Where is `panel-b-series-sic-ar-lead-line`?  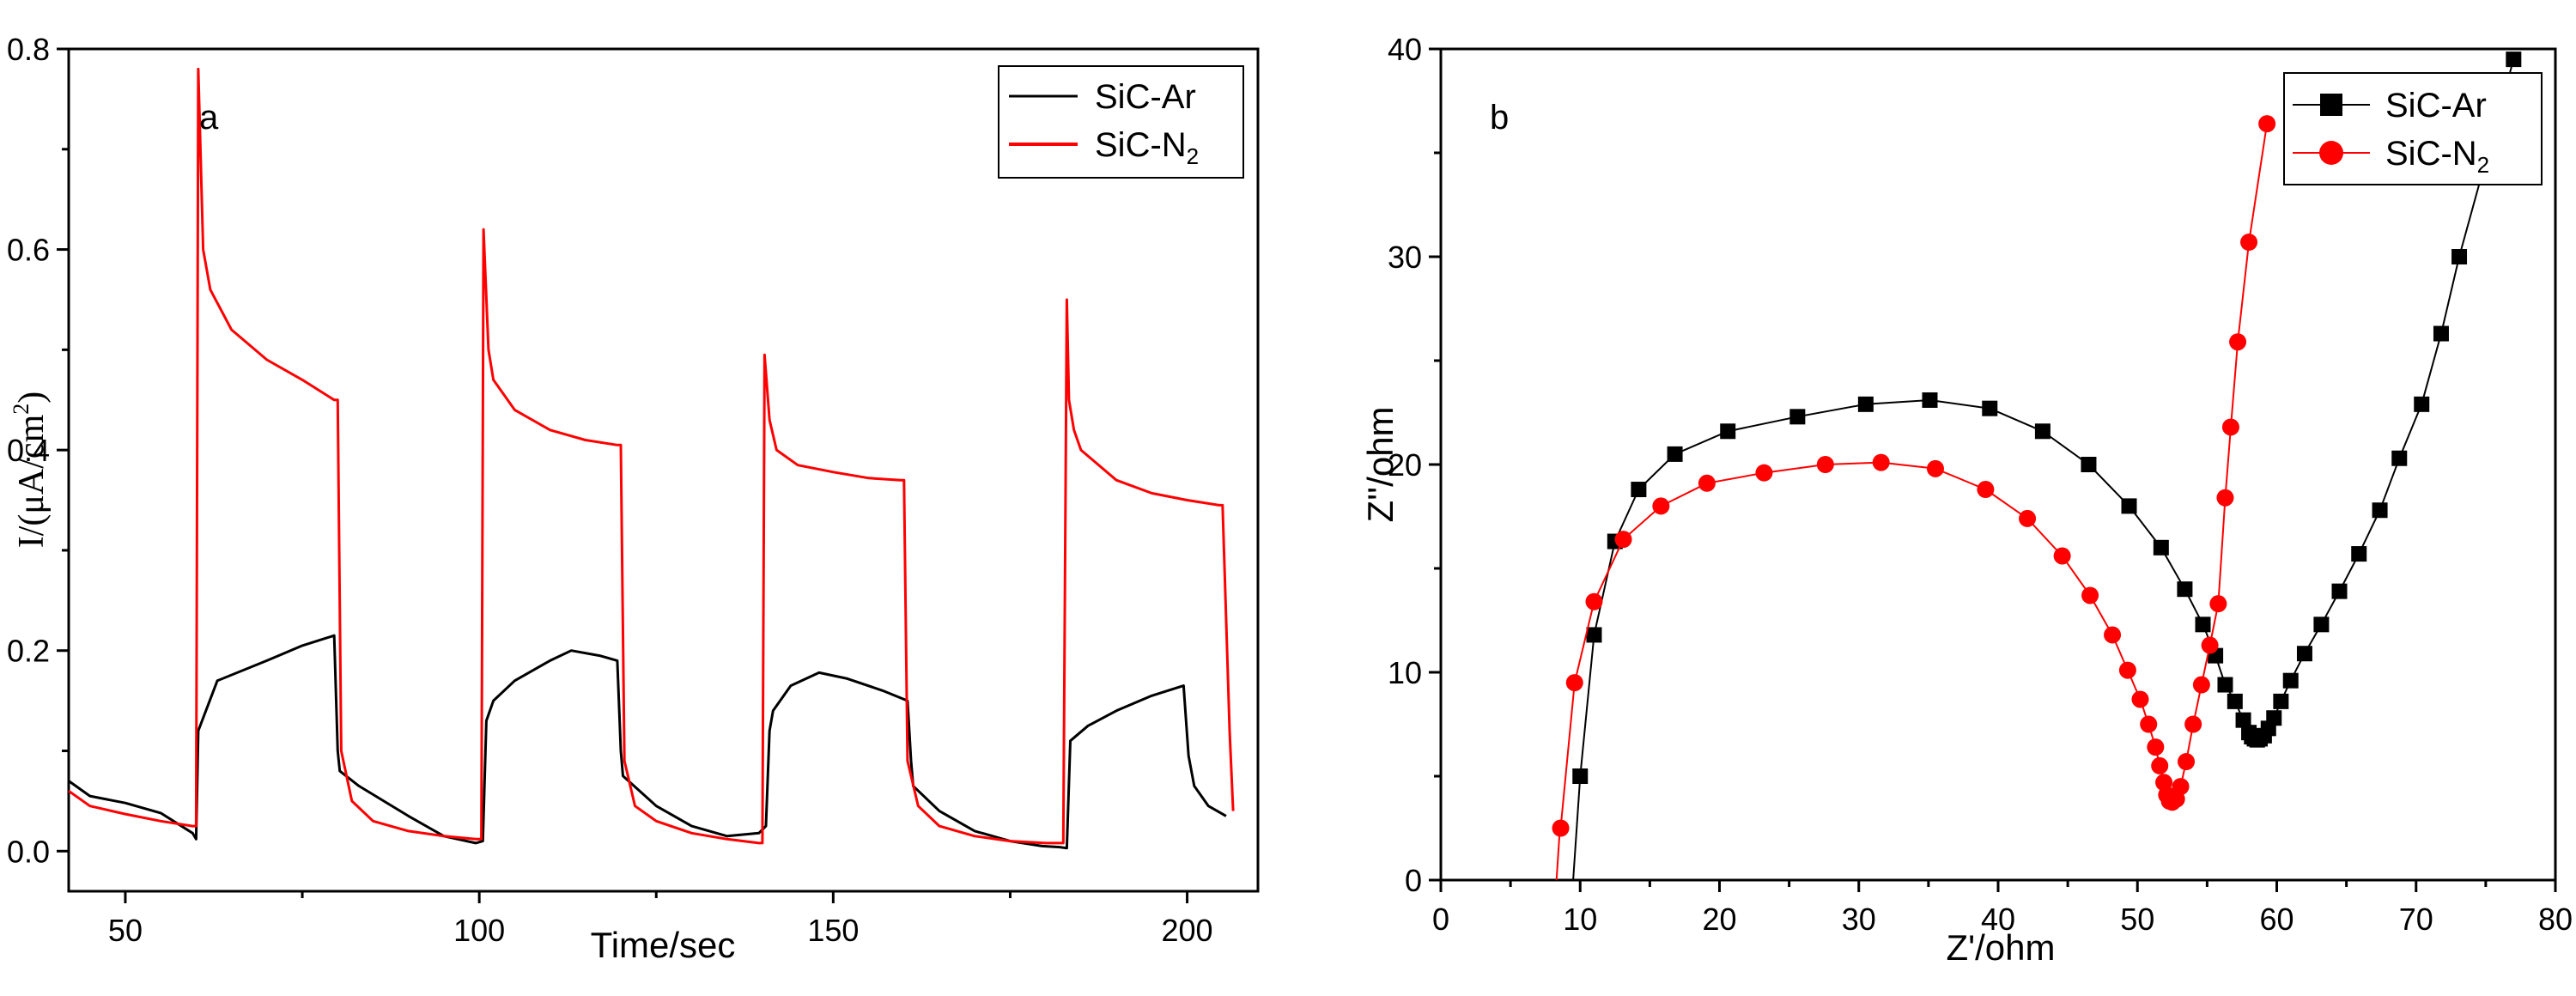 panel-b-series-sic-ar-lead-line is located at coordinates (1577, 828).